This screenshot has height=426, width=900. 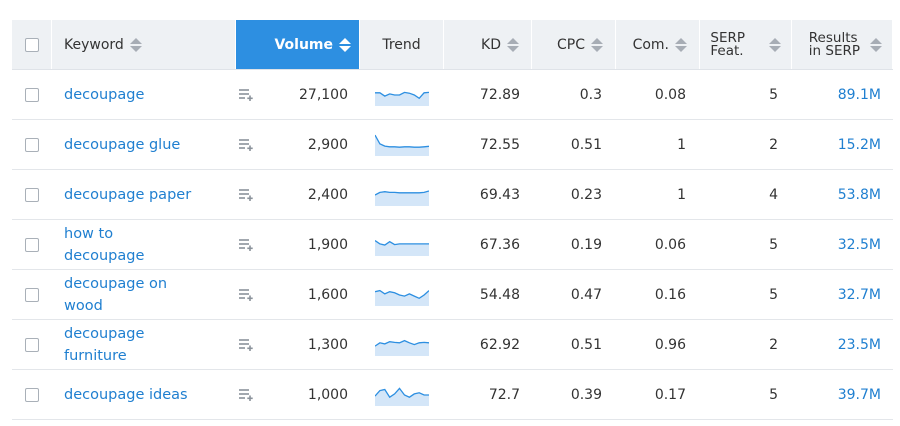 What do you see at coordinates (746, 44) in the screenshot?
I see `header-serp-features: SERP Feat.` at bounding box center [746, 44].